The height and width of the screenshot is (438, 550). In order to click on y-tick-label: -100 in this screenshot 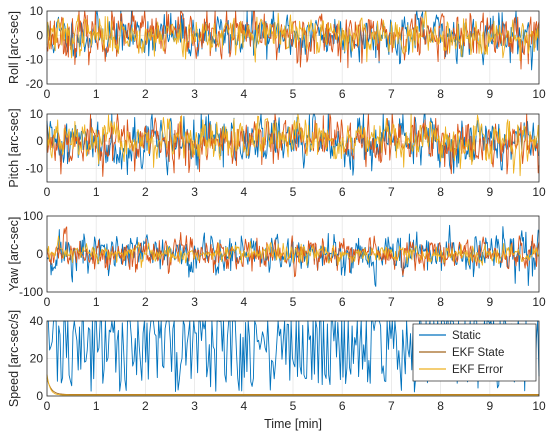, I will do `click(31, 292)`.